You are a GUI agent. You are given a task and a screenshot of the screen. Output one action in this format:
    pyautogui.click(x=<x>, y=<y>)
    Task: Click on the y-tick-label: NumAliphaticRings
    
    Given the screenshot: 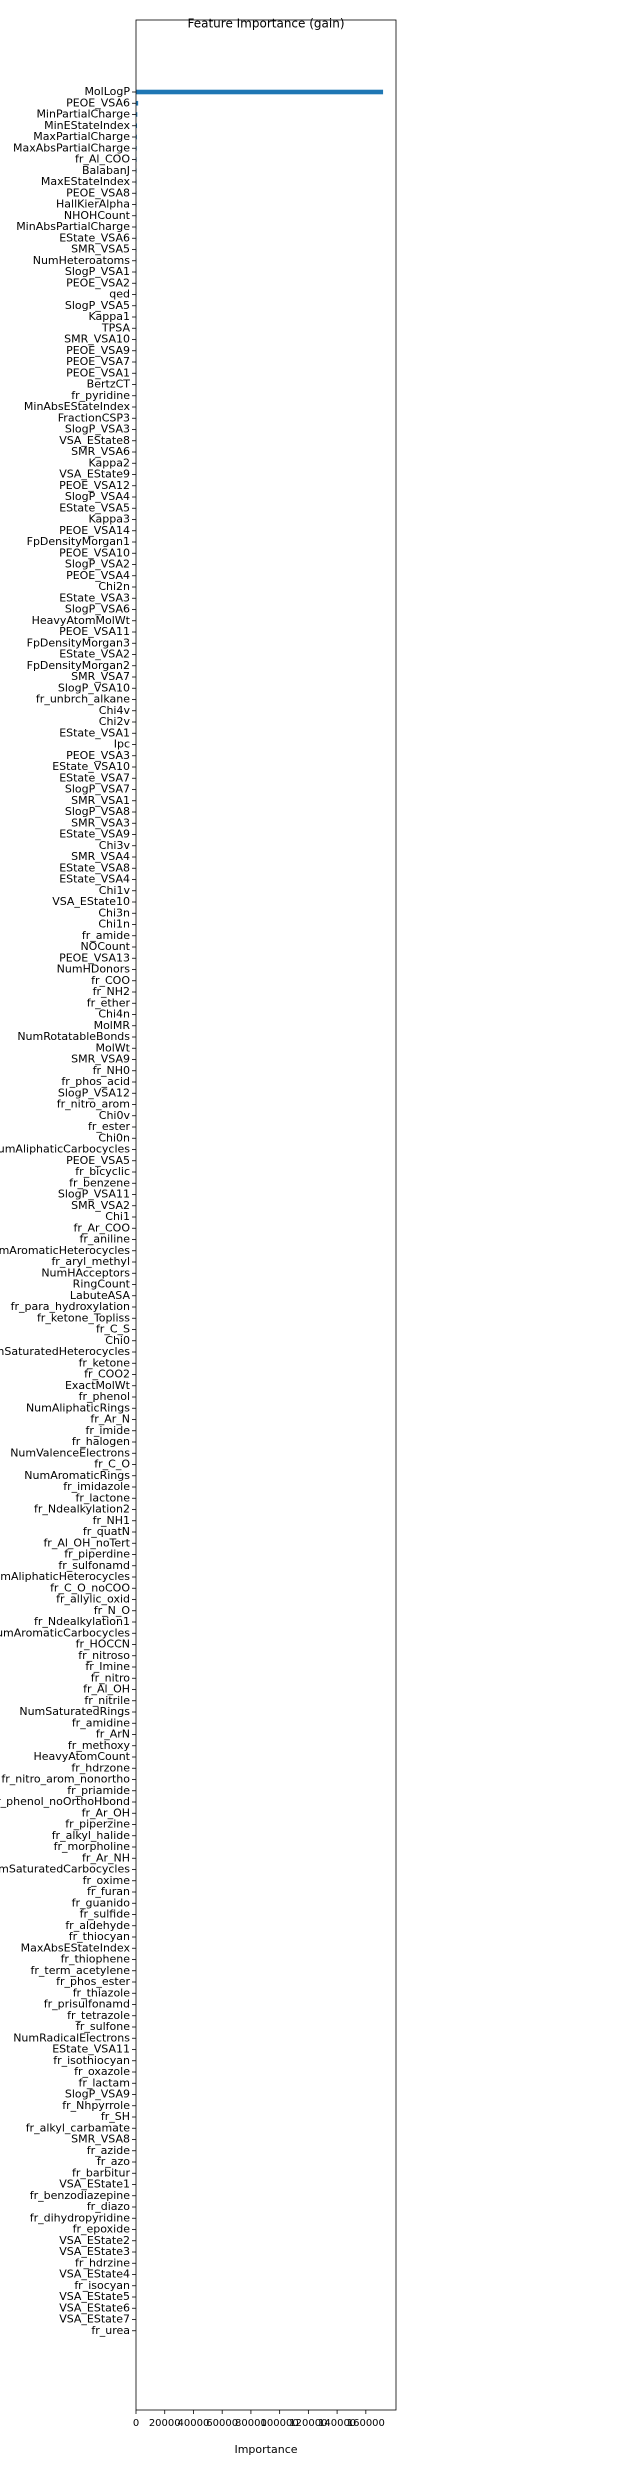 What is the action you would take?
    pyautogui.click(x=78, y=1407)
    